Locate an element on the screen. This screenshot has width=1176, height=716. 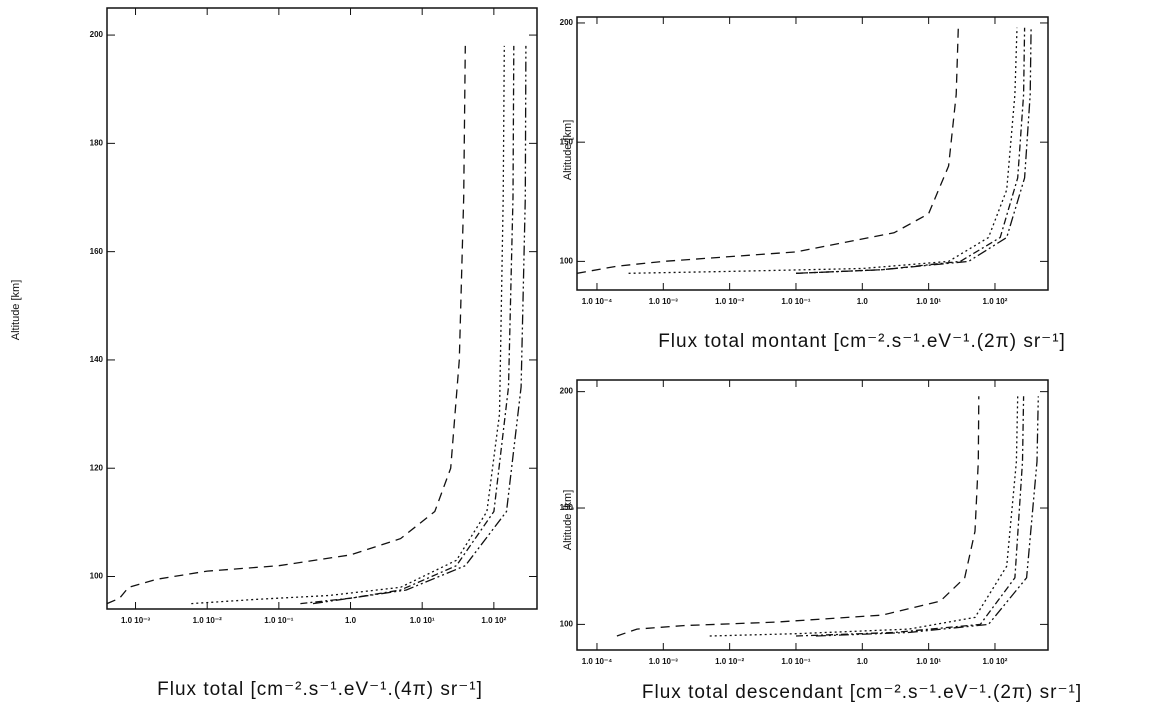
y-tick-label: 160 is located at coordinates (97, 251).